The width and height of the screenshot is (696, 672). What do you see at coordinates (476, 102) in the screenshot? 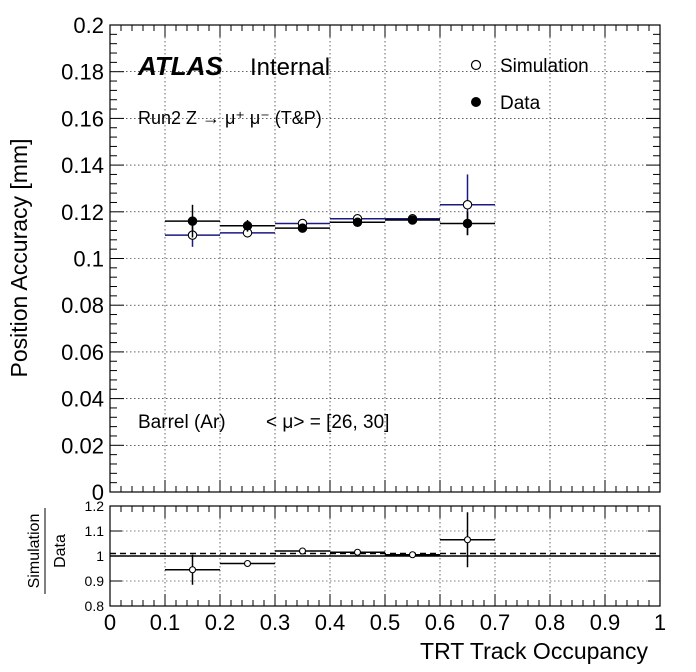
I see `legend-data-marker` at bounding box center [476, 102].